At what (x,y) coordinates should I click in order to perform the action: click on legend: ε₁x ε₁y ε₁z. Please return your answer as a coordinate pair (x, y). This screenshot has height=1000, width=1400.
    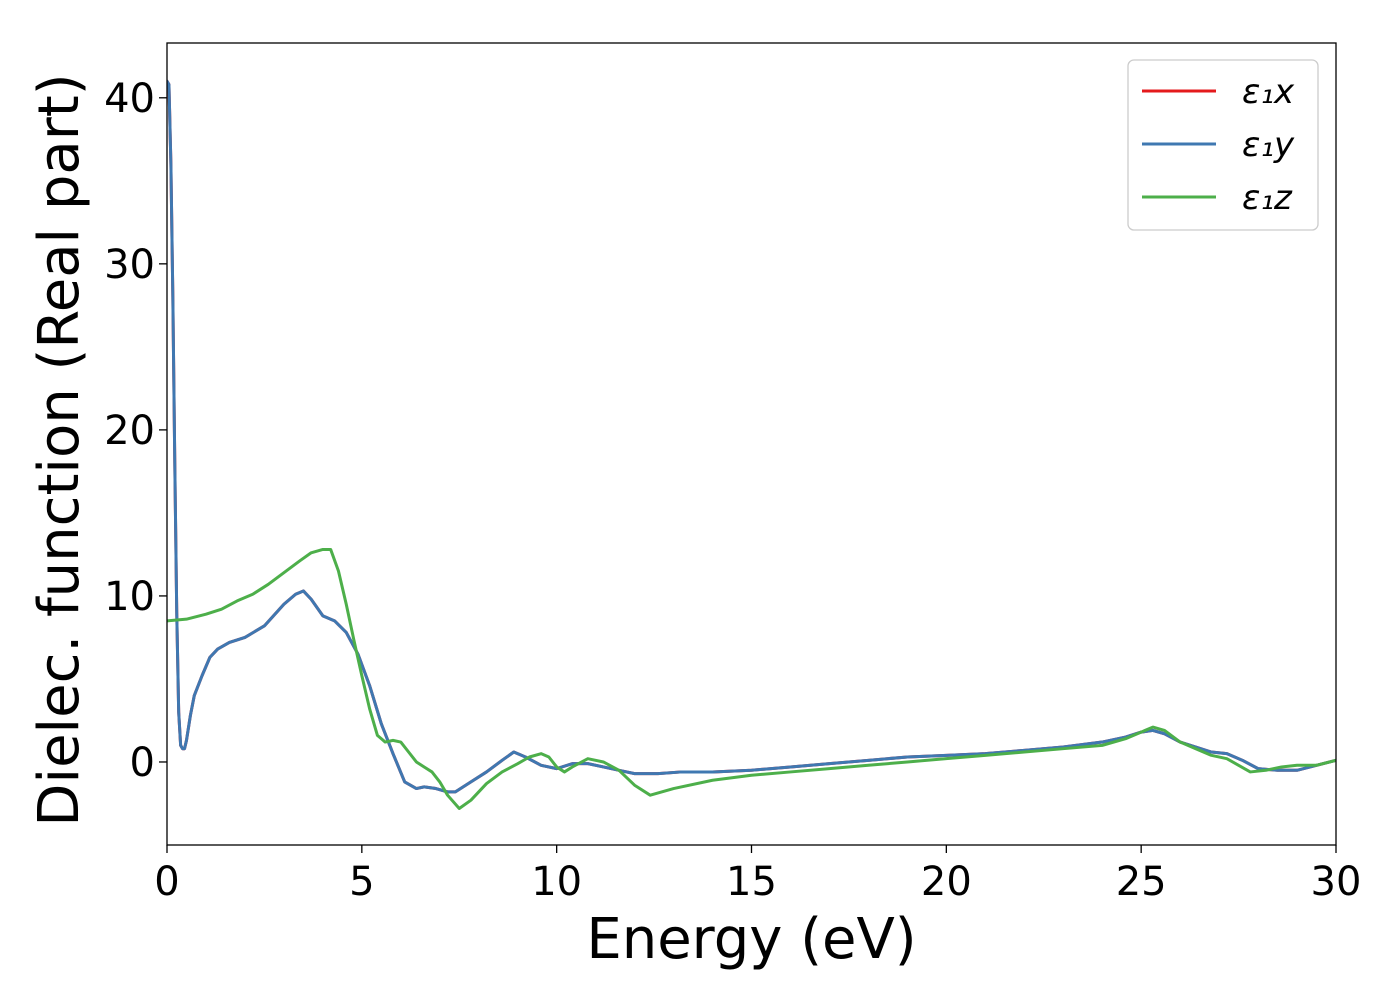
    Looking at the image, I should click on (1223, 145).